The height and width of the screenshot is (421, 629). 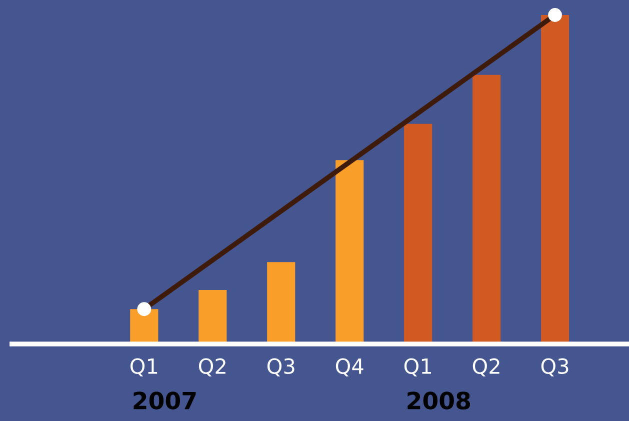 What do you see at coordinates (165, 401) in the screenshot?
I see `text: 2007` at bounding box center [165, 401].